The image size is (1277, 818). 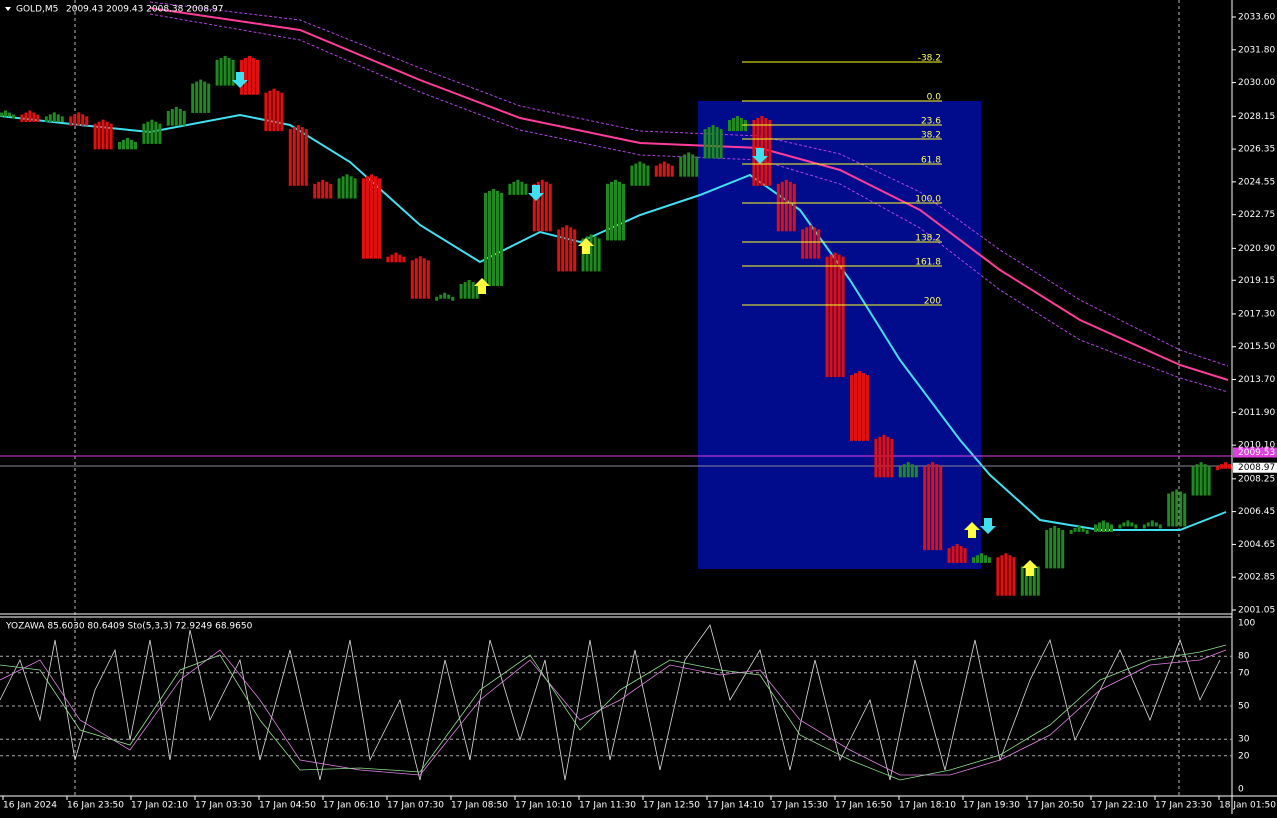 I want to click on time-label: 17 Jan 22:10, so click(x=1119, y=806).